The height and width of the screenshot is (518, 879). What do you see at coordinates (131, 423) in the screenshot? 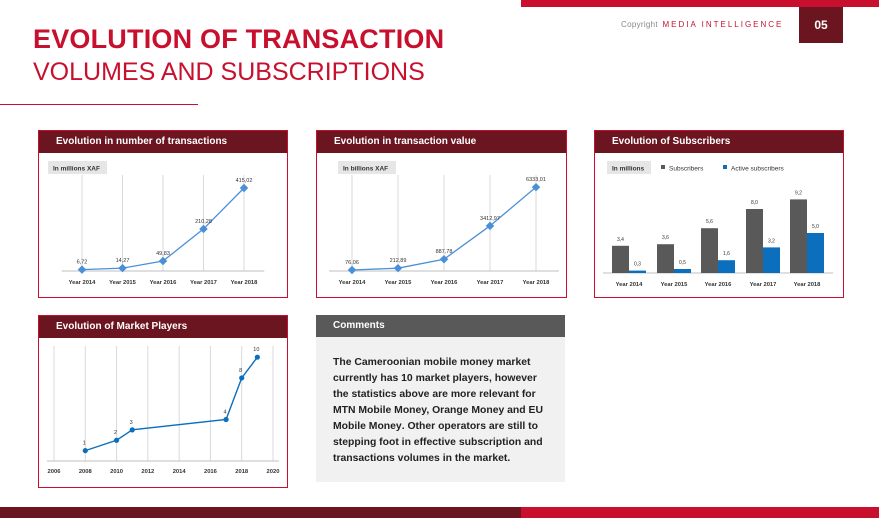
I see `data-label: 3` at bounding box center [131, 423].